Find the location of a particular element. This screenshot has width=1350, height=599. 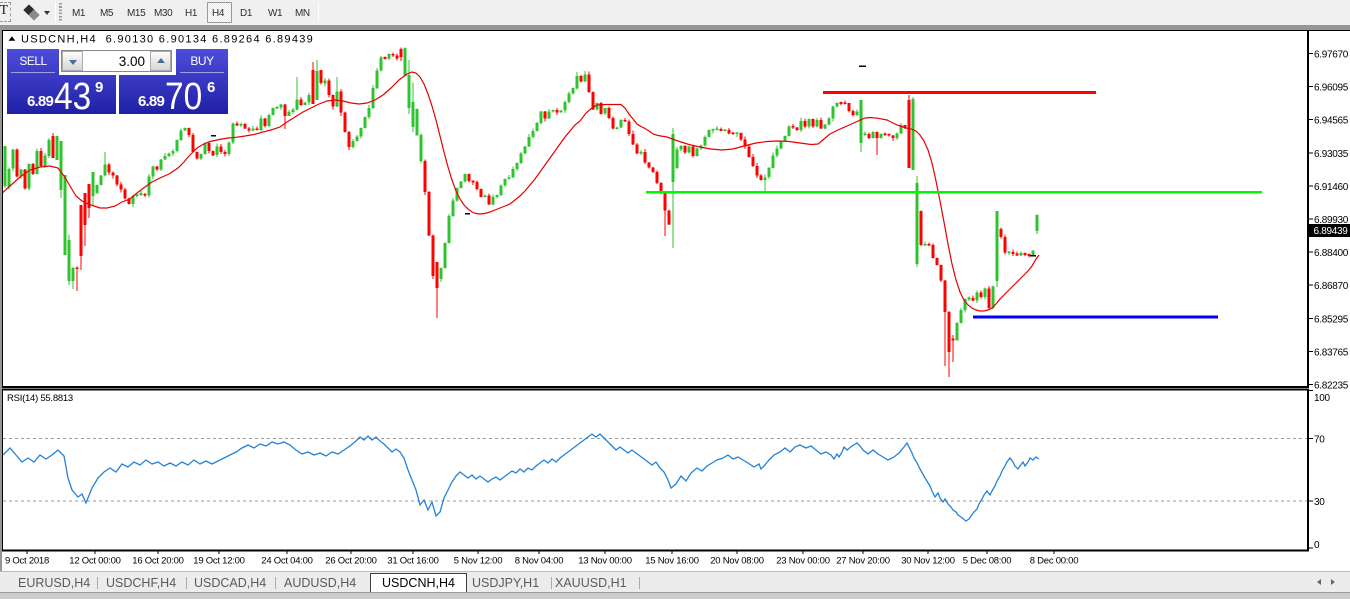

svg-text: 6.86870 is located at coordinates (1331, 286).